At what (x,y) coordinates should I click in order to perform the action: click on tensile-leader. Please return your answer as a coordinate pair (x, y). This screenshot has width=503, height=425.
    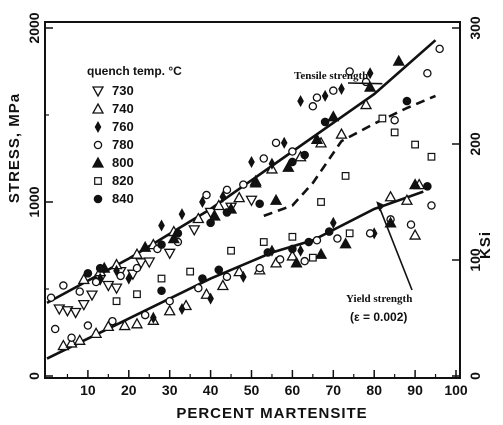
    Looking at the image, I should click on (365, 83).